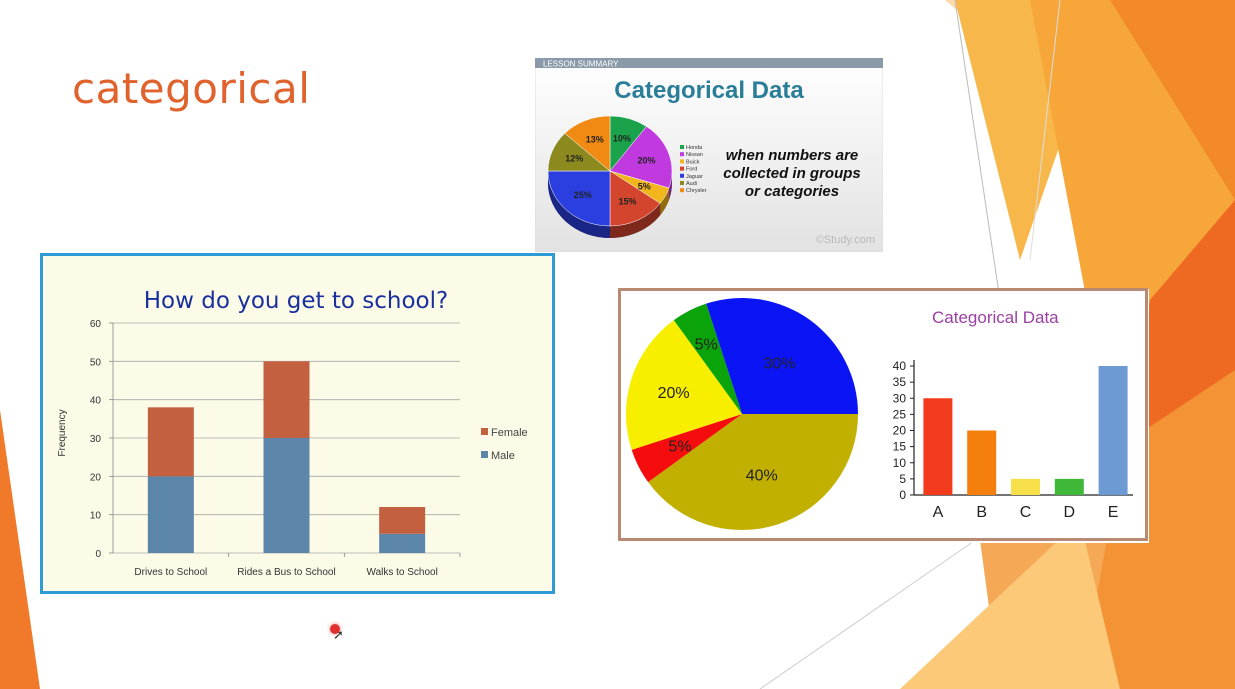 The height and width of the screenshot is (689, 1235). Describe the element at coordinates (900, 382) in the screenshot. I see `y-tick-label: 35` at that location.